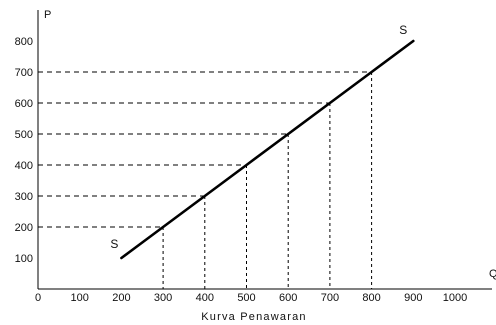  Describe the element at coordinates (371, 298) in the screenshot. I see `x-tick-label: 800` at that location.